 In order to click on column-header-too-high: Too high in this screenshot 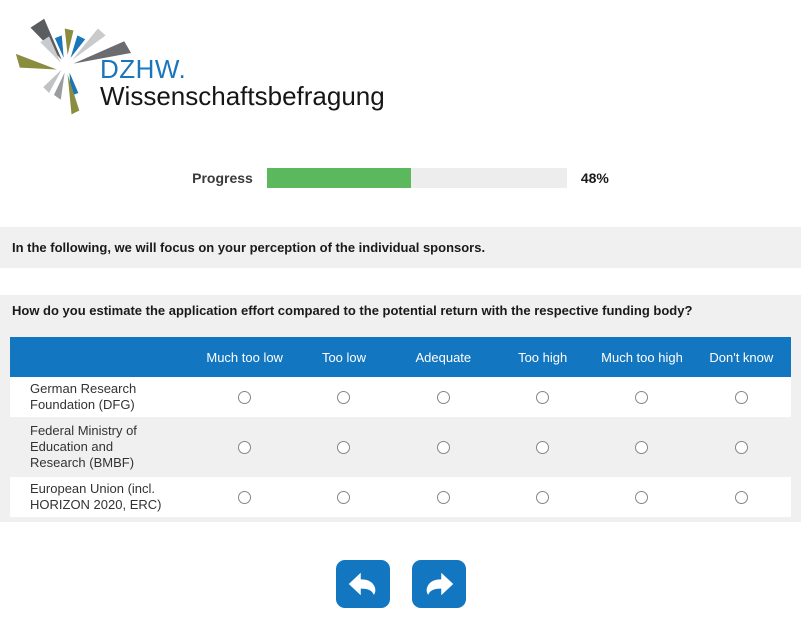, I will do `click(543, 357)`.